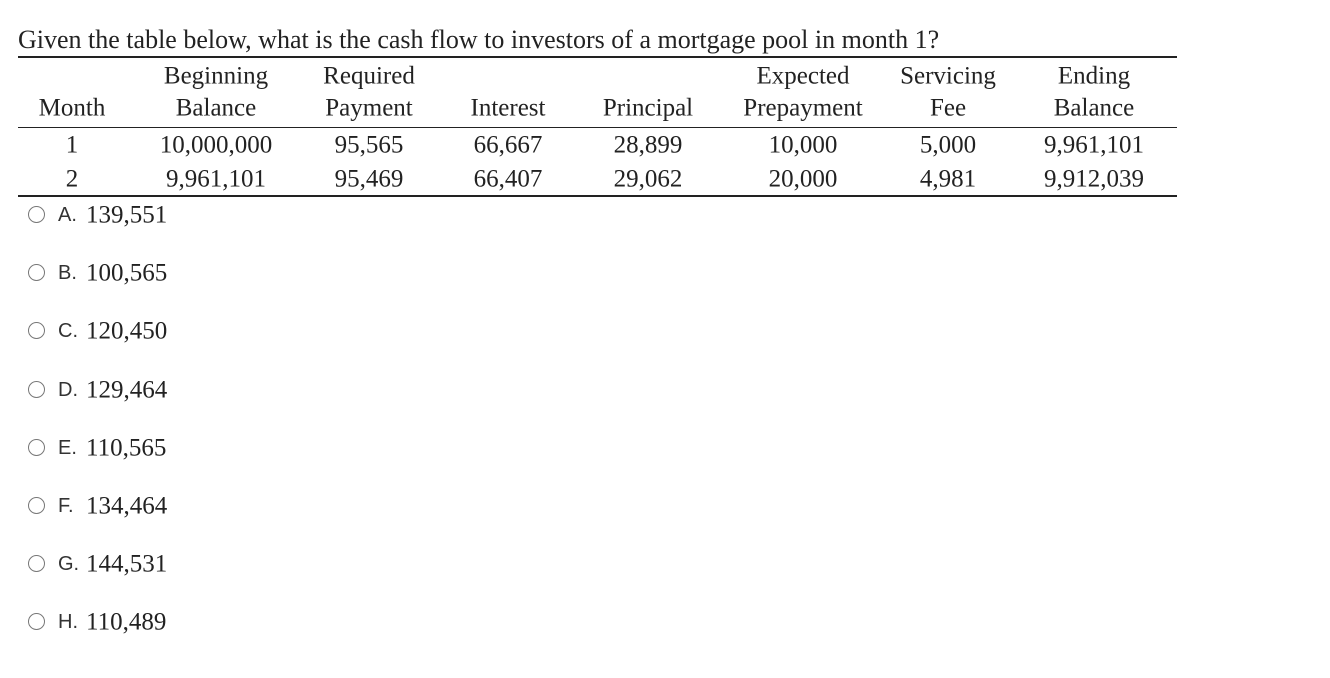  I want to click on table-cell: 2, so click(72, 179).